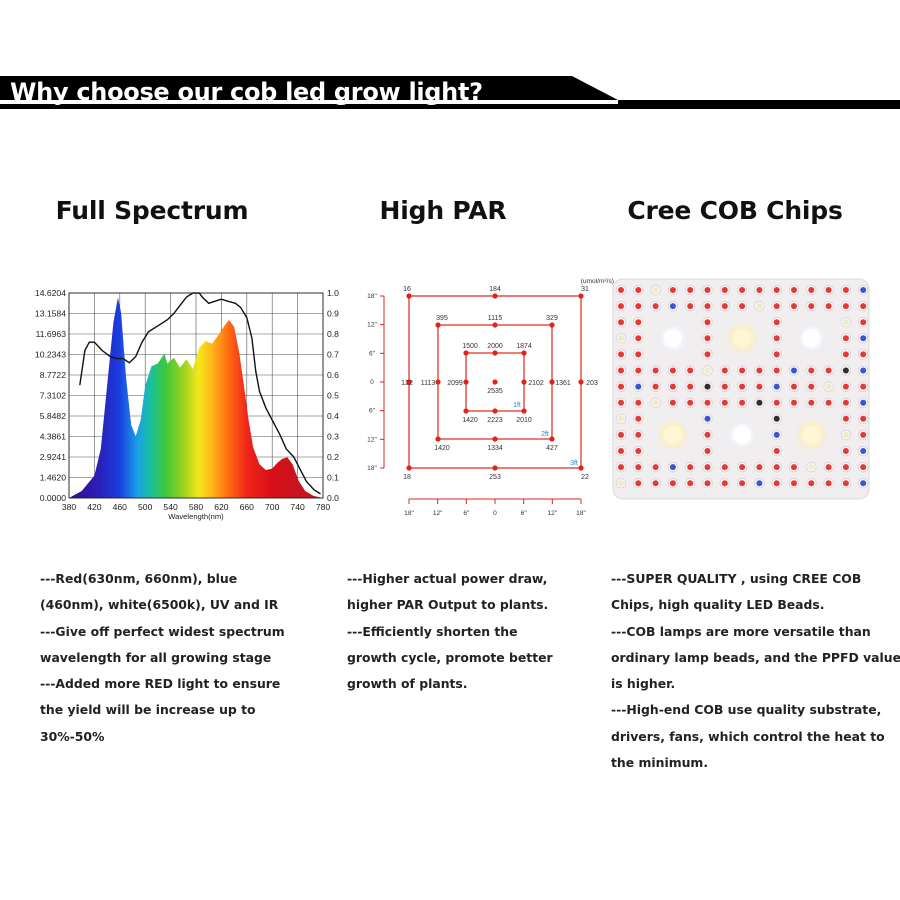 This screenshot has height=900, width=900. What do you see at coordinates (152, 210) in the screenshot?
I see `full-spectrum-title: Full Spectrum` at bounding box center [152, 210].